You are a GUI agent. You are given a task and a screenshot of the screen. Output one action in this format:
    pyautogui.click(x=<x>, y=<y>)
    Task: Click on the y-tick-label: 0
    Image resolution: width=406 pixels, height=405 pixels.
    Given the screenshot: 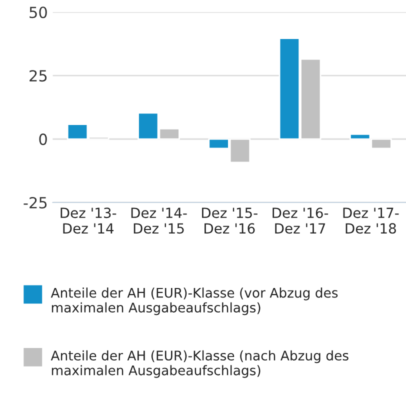 What is the action you would take?
    pyautogui.click(x=43, y=140)
    